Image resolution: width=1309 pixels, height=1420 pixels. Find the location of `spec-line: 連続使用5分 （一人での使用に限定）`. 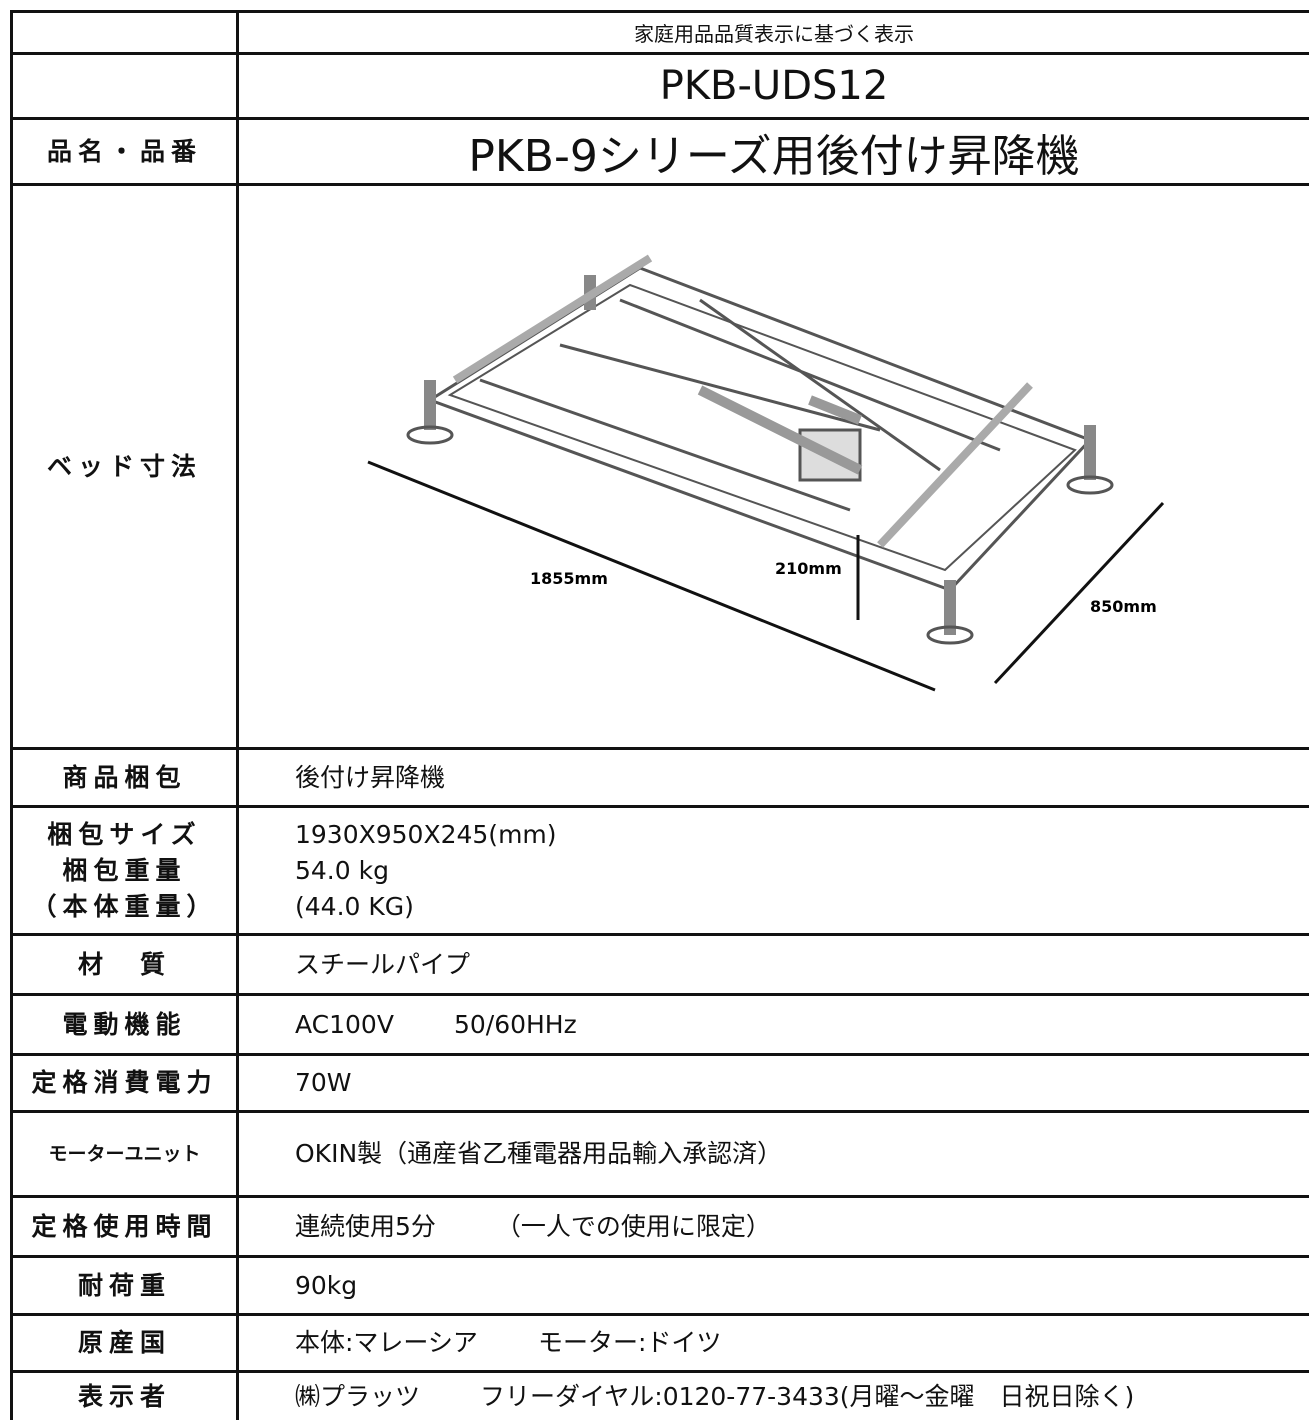

spec-line: 連続使用5分 （一人での使用に限定） is located at coordinates (774, 1227).